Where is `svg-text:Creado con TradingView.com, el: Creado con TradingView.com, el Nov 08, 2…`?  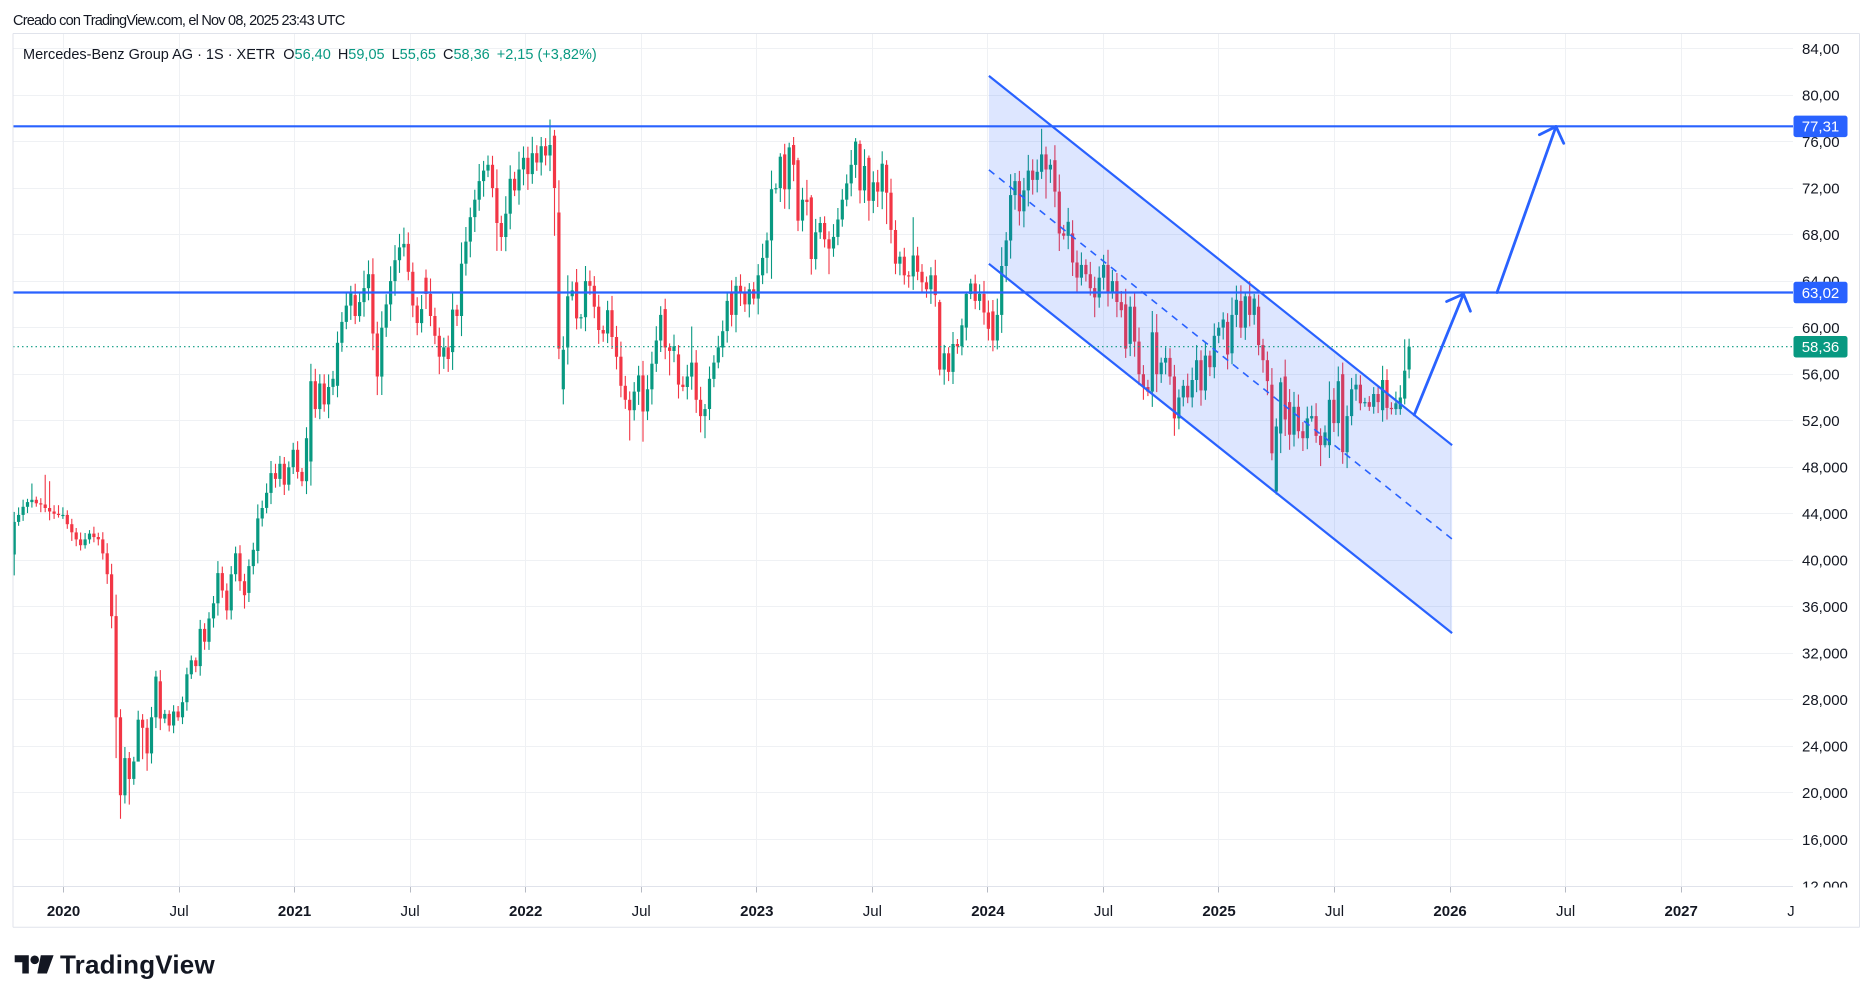 svg-text:Creado con TradingView.com, el: Creado con TradingView.com, el Nov 08, 2… is located at coordinates (179, 21).